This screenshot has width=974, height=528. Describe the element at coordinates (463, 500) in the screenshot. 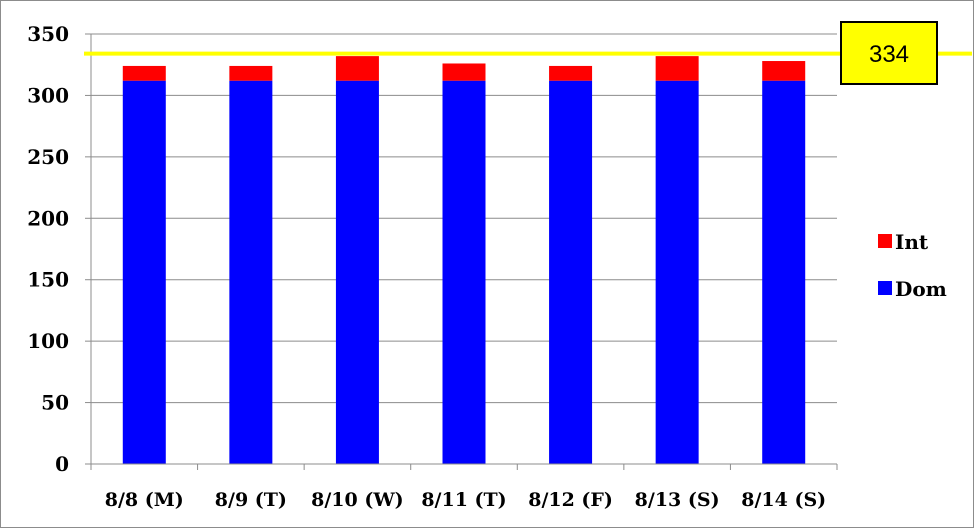

I see `x-category-label: 8/11 (T)` at that location.